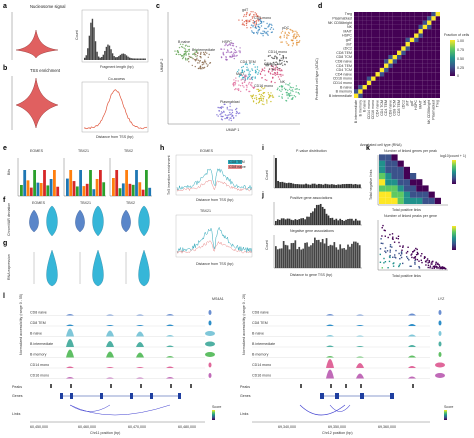 The height and width of the screenshot is (438, 474). What do you see at coordinates (346, 386) in the screenshot?
I see `l-peak-mark-right` at bounding box center [346, 386].